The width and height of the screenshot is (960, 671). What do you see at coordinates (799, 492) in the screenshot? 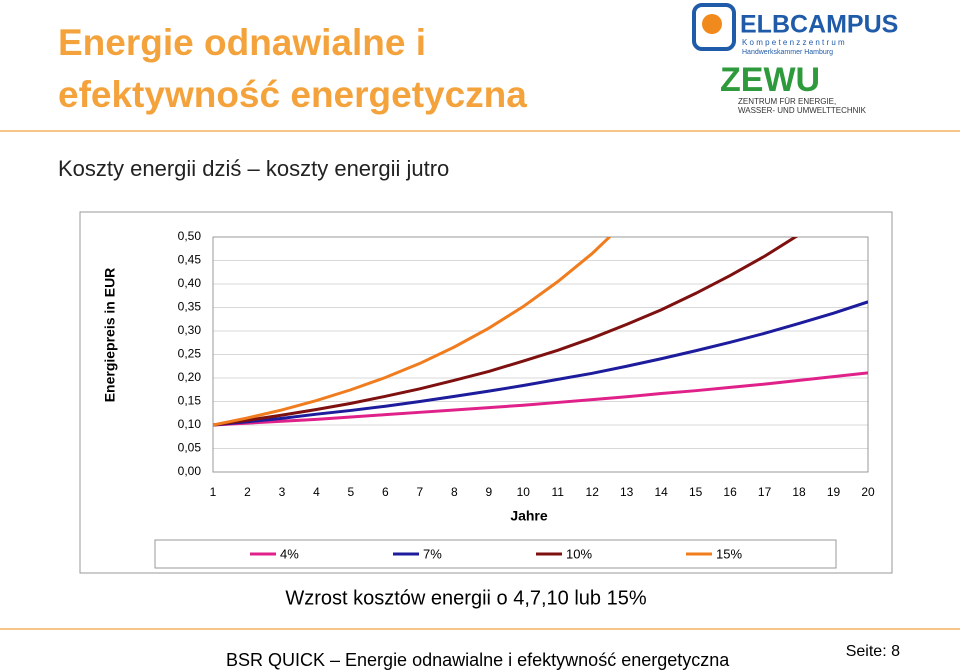
I see `x-tick-label: 18` at bounding box center [799, 492].